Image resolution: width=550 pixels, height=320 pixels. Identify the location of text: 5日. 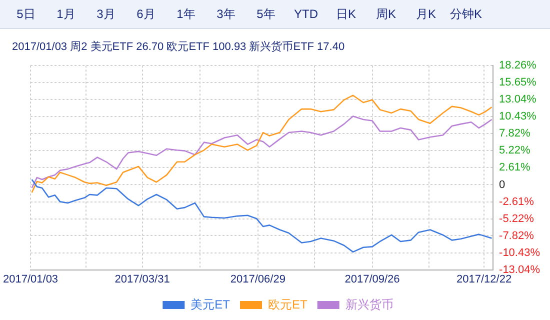
(26, 14).